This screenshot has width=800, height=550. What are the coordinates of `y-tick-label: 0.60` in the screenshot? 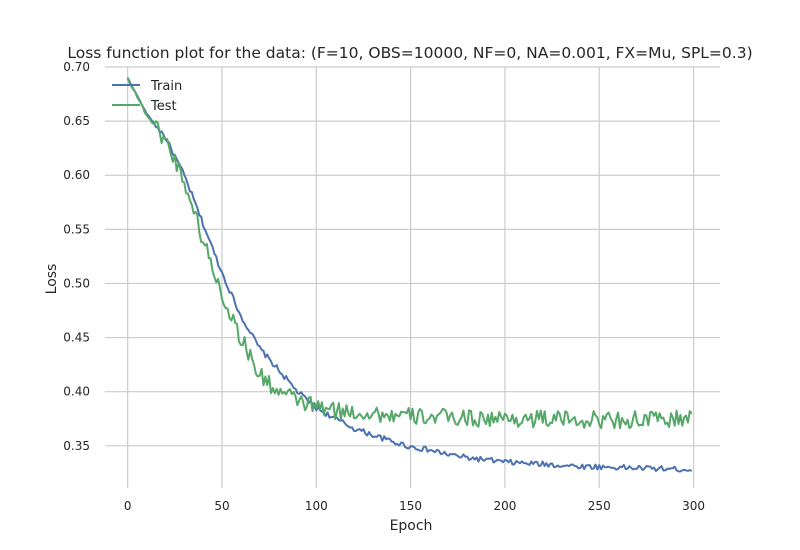 It's located at (76, 175).